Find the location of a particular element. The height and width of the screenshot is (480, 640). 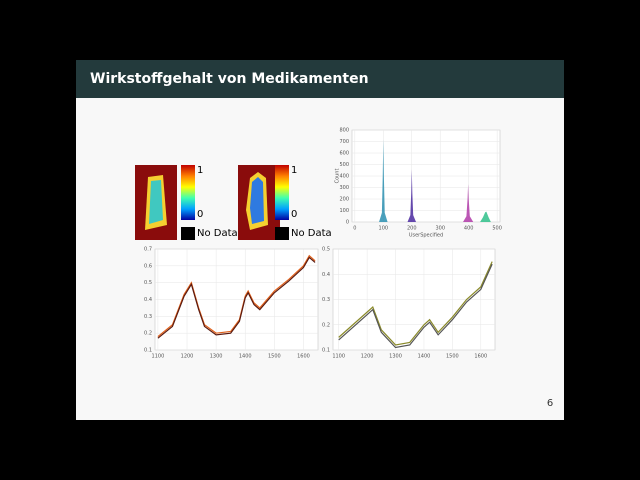

page-number: 6 is located at coordinates (550, 403).